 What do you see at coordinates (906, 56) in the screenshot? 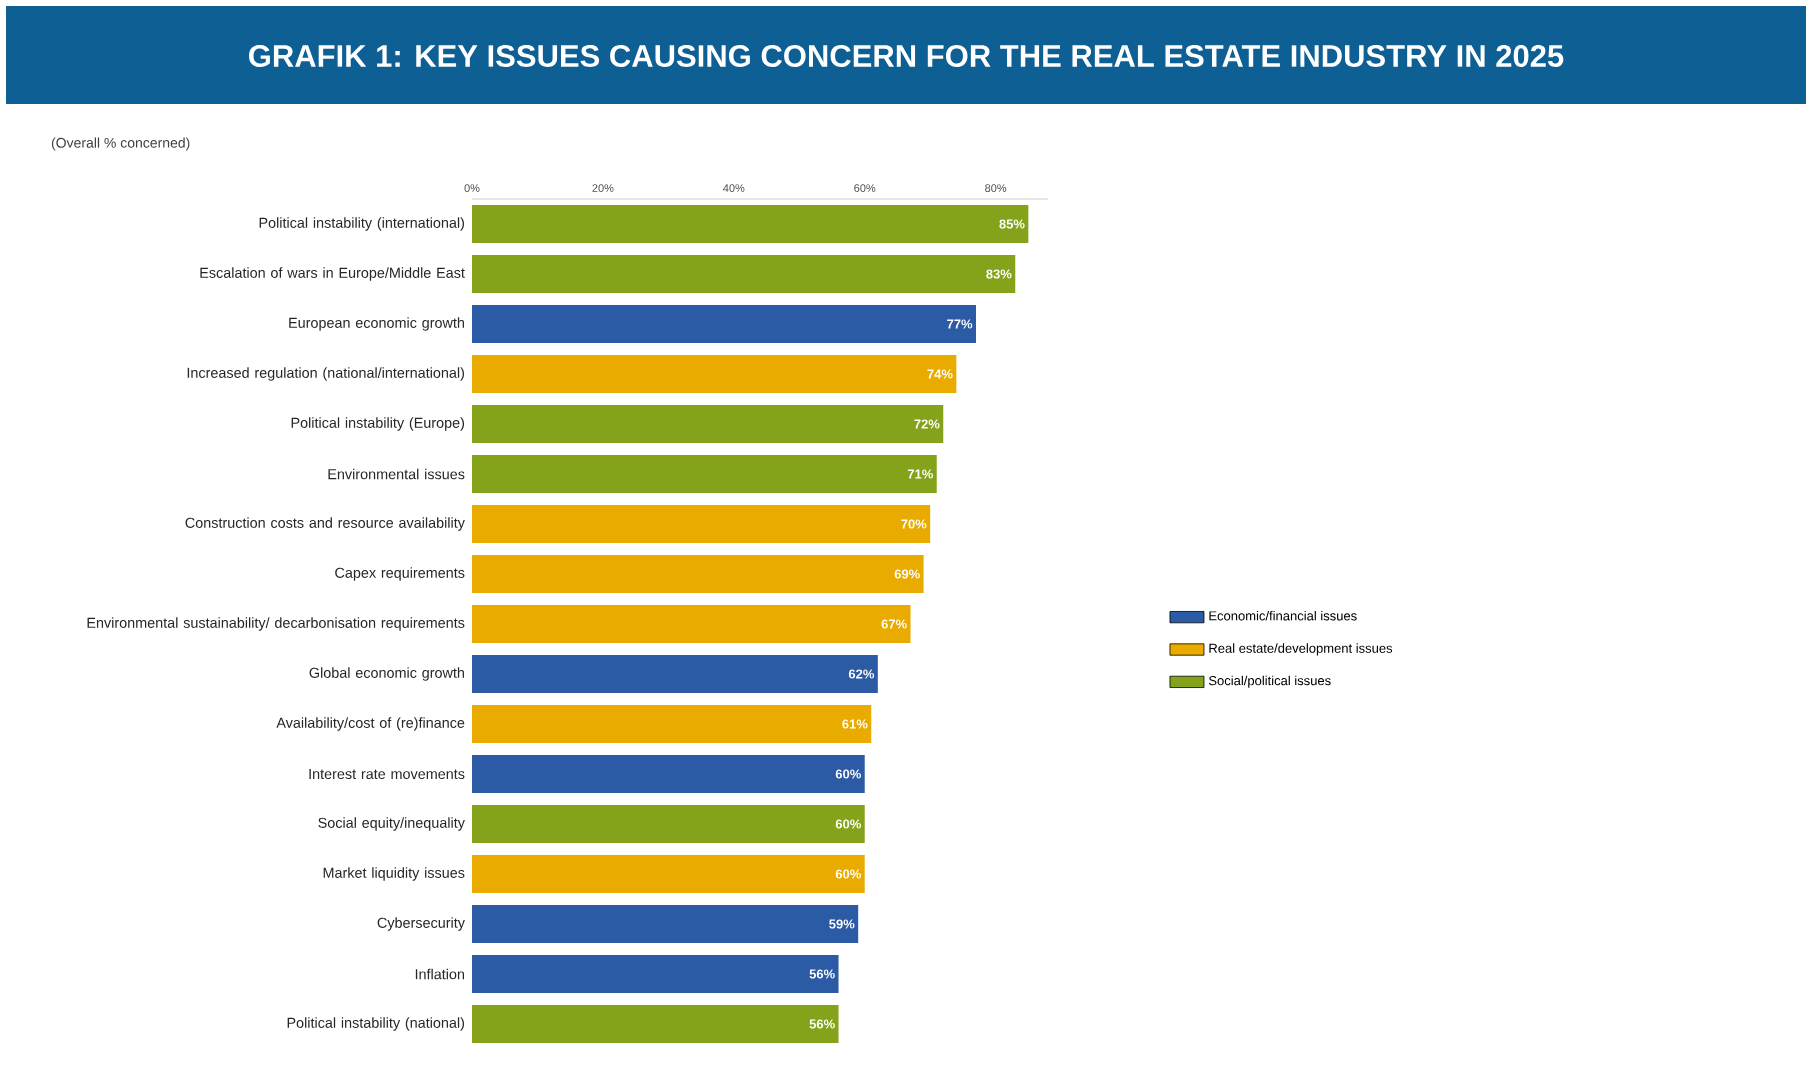
I see `chart-title: GRAFIK 1: KEY ISSUES CAUSING CONCERN FOR THE REAL ESTATE INDUSTRY IN 2025` at bounding box center [906, 56].